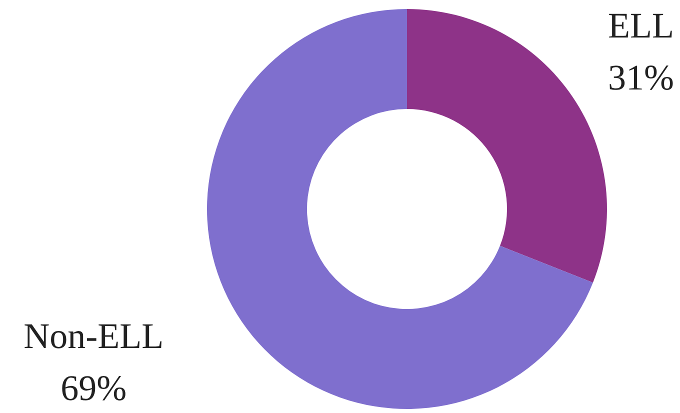 The width and height of the screenshot is (680, 413). Describe the element at coordinates (641, 26) in the screenshot. I see `slice-label: ELL` at that location.